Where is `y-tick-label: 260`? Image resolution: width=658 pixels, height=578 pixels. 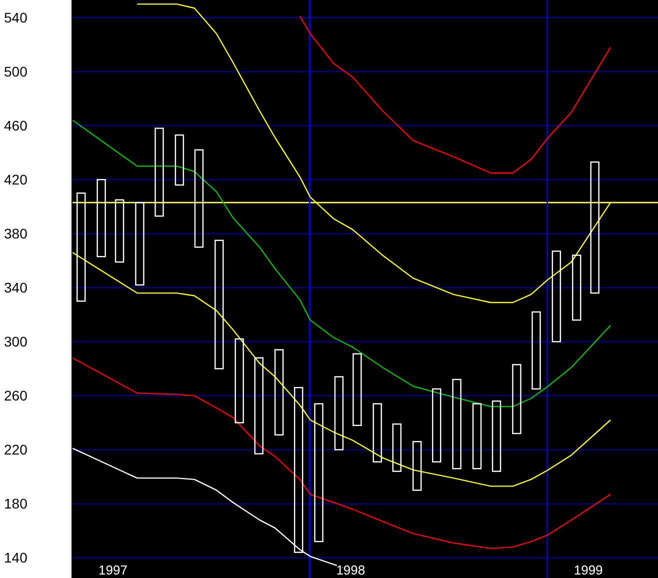 y-tick-label: 260 is located at coordinates (16, 396).